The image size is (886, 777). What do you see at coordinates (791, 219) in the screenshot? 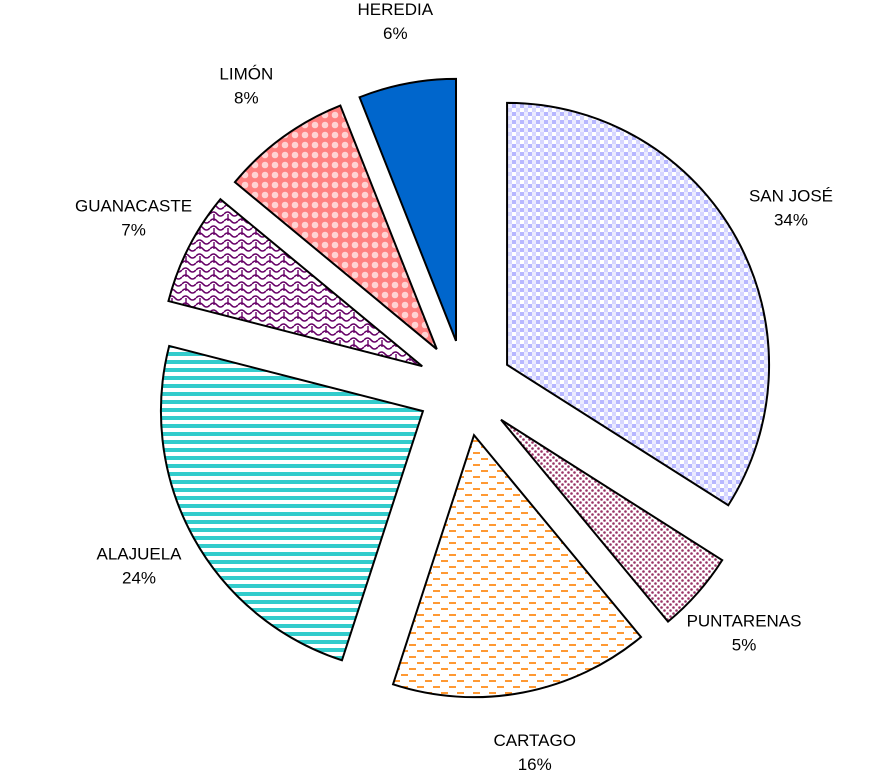
I see `slice-value-label: 34%` at bounding box center [791, 219].